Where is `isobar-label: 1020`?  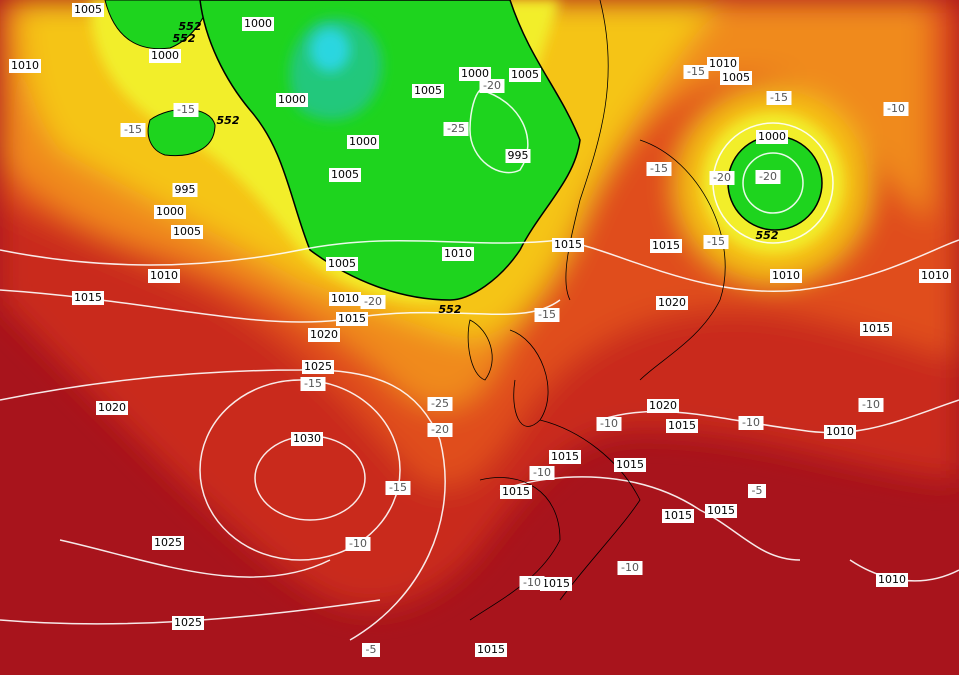 isobar-label: 1020 is located at coordinates (672, 302).